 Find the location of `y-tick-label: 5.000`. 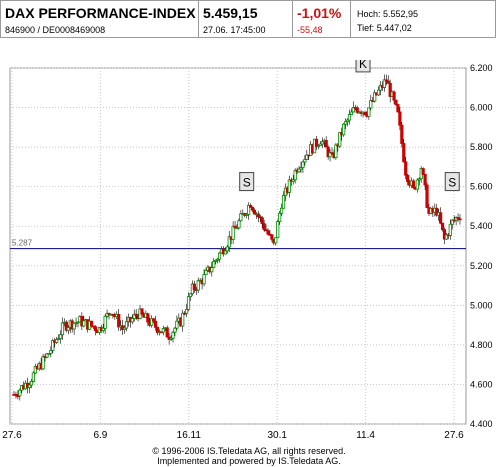

y-tick-label: 5.000 is located at coordinates (481, 305).